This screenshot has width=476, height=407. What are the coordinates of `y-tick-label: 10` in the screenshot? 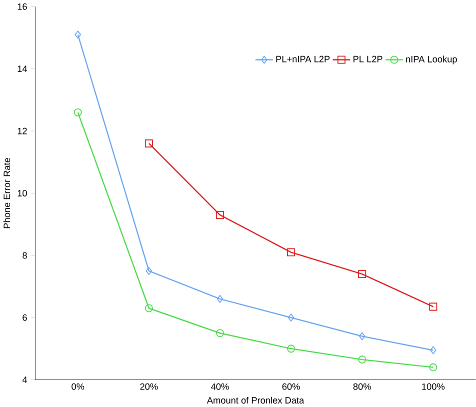 It's located at (22, 193).